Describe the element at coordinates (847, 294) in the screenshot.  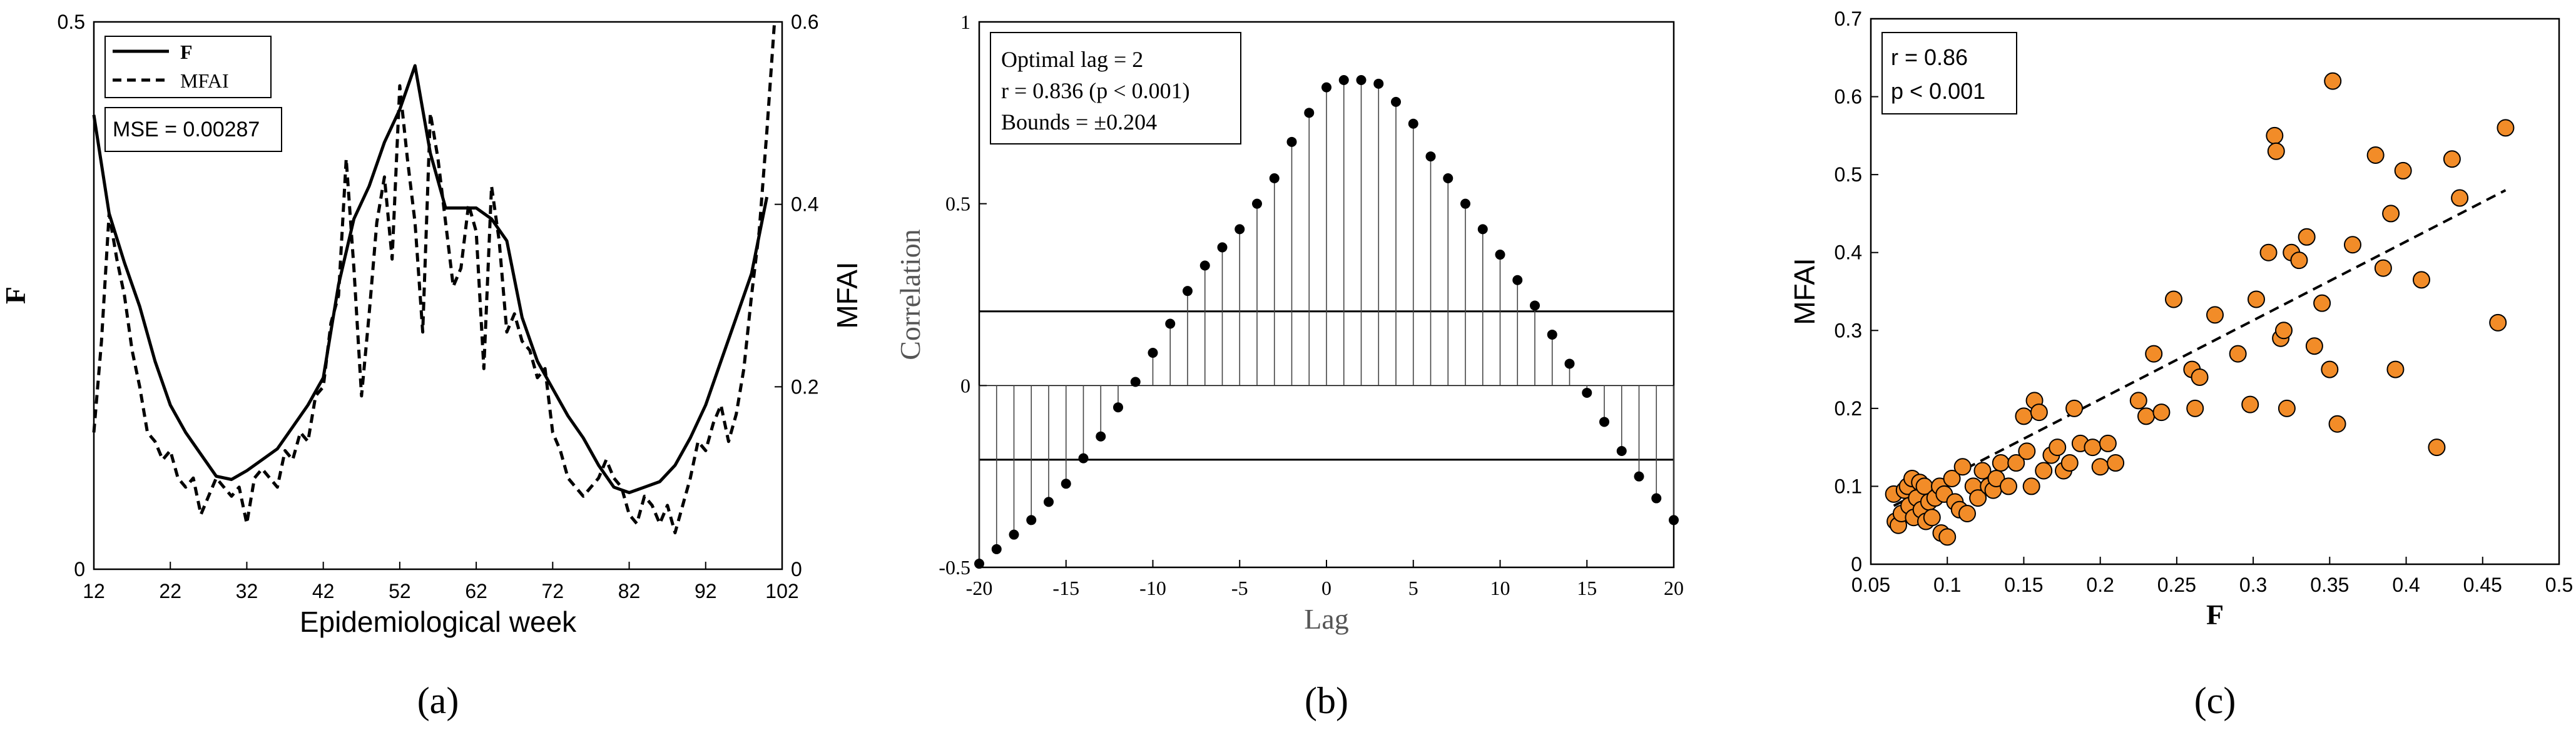
I see `panel-a-right-y-axis-label: MFAI` at that location.